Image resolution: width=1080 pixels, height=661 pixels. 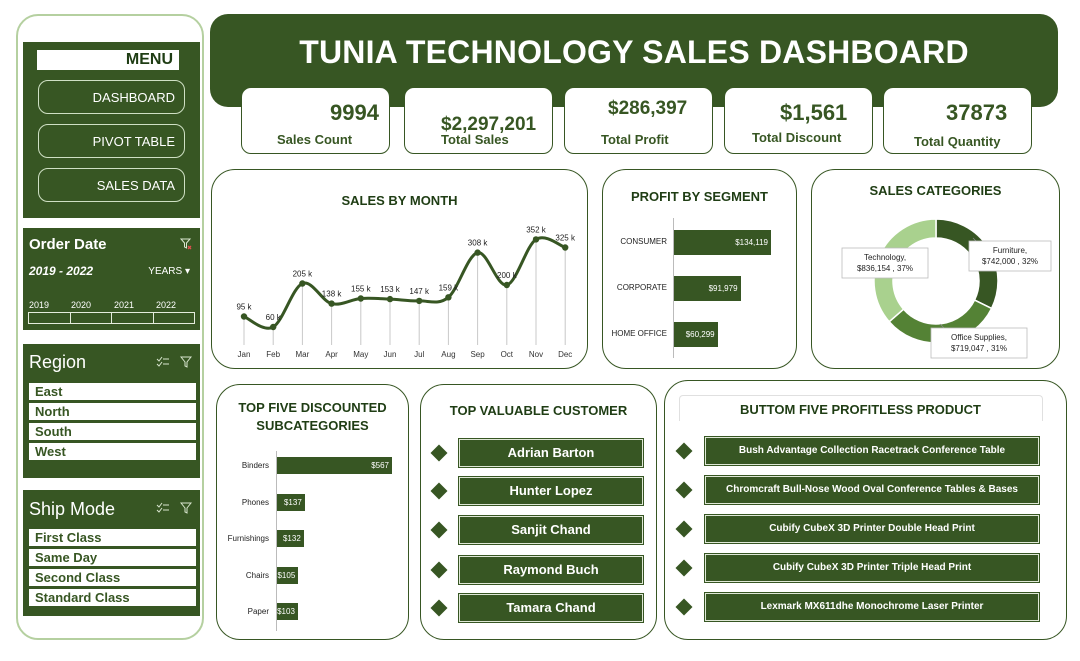 I want to click on slice-label: Furniture,, so click(x=1010, y=250).